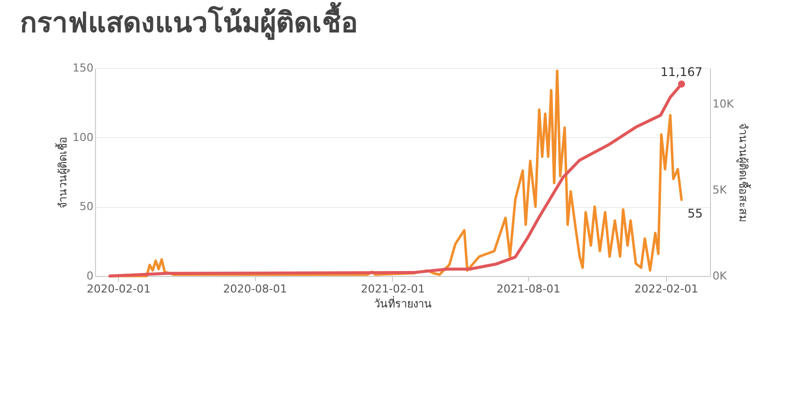 Image resolution: width=800 pixels, height=404 pixels. What do you see at coordinates (666, 289) in the screenshot?
I see `x-tick-label: 2022-02-01` at bounding box center [666, 289].